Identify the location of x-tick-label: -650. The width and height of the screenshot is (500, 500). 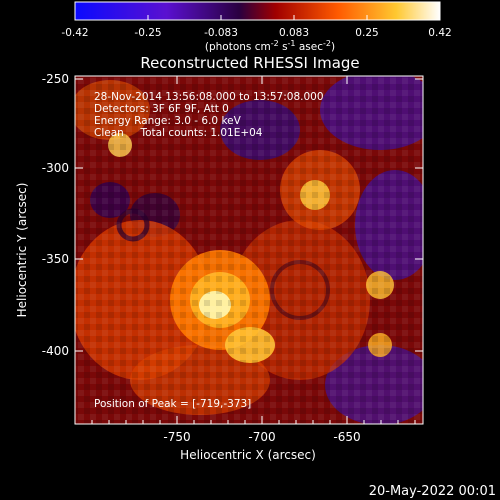
(346, 437).